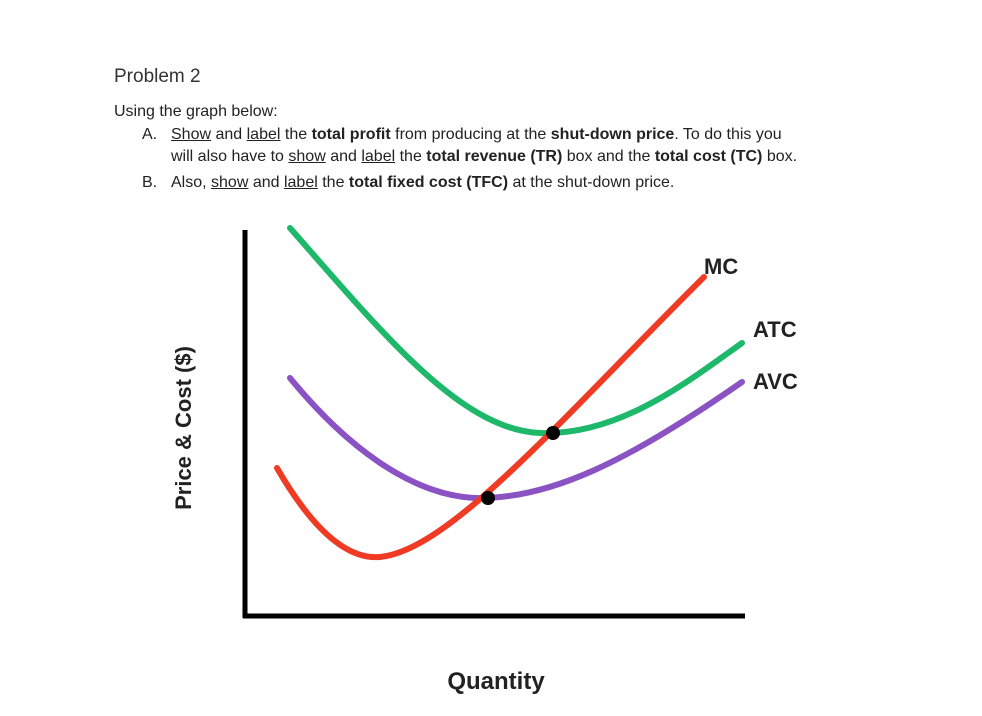  Describe the element at coordinates (553, 433) in the screenshot. I see `mc-atc-intersection-point` at that location.